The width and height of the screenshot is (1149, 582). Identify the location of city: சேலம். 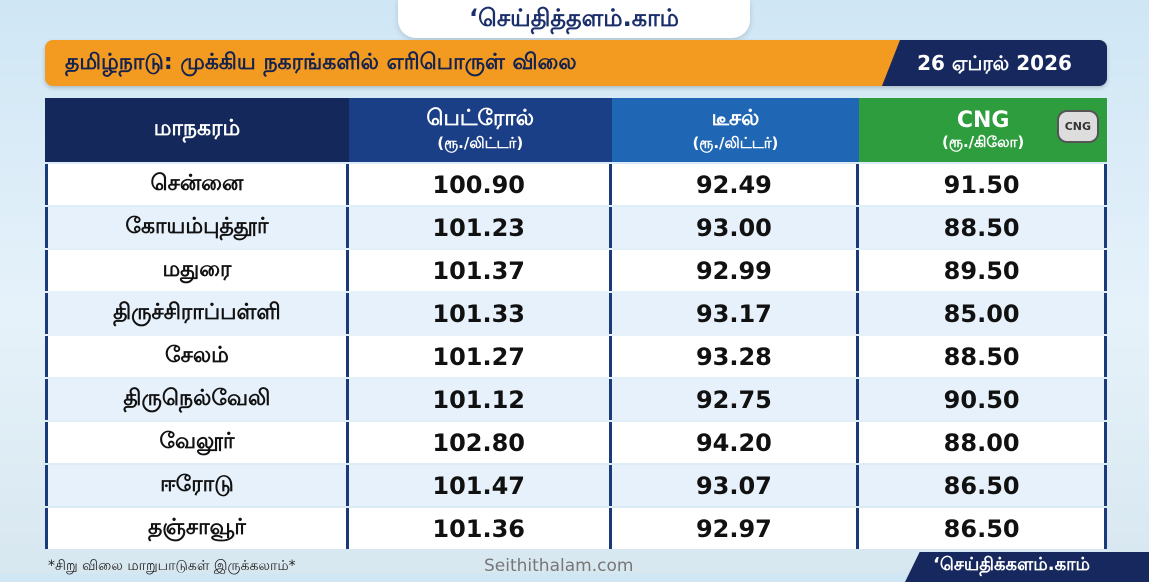
(197, 356).